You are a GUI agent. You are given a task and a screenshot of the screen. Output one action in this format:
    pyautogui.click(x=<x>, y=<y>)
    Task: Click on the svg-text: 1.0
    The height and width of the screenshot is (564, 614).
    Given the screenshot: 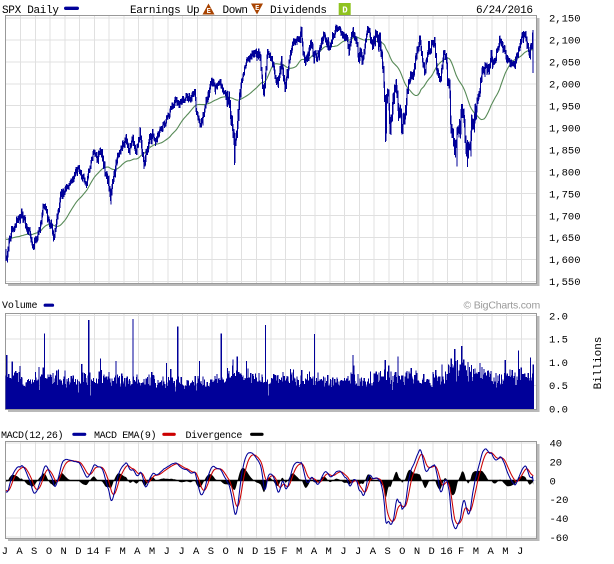 What is the action you would take?
    pyautogui.click(x=558, y=364)
    